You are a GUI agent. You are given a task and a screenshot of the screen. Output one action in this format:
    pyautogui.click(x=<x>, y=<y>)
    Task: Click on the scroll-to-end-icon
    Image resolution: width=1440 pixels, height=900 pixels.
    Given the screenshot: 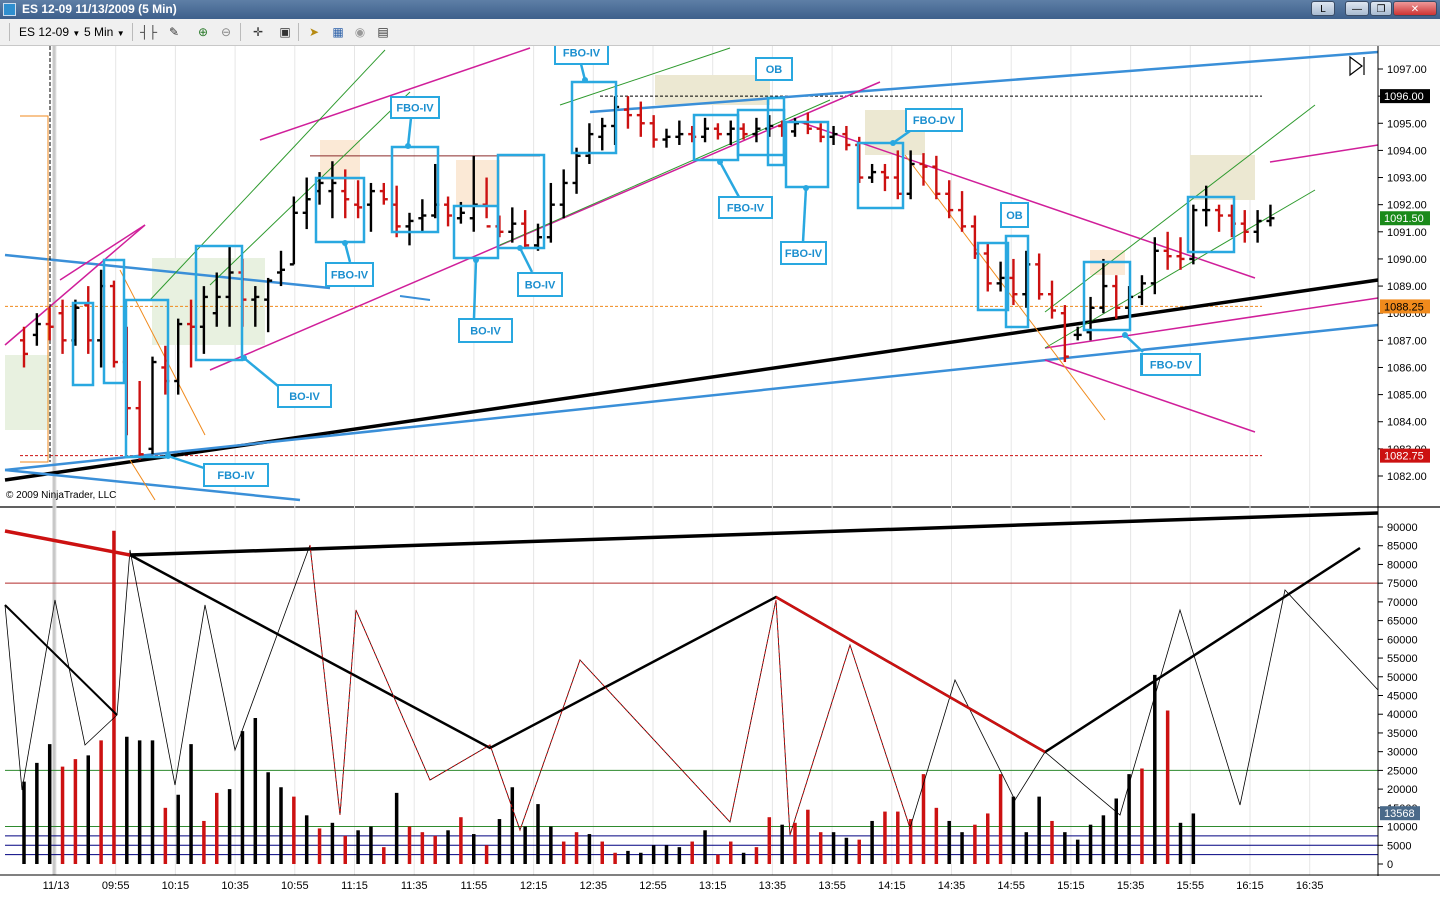 What is the action you would take?
    pyautogui.click(x=1357, y=66)
    